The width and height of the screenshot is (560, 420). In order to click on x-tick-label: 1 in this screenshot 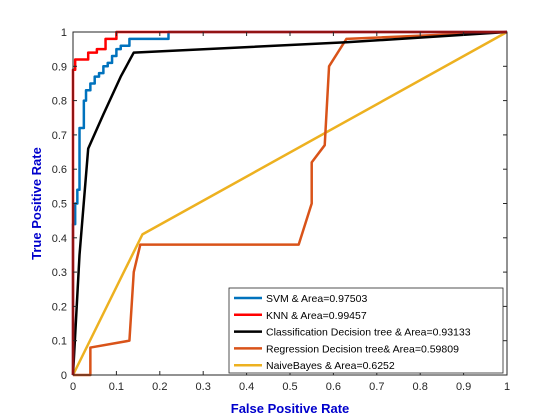, I will do `click(507, 387)`.